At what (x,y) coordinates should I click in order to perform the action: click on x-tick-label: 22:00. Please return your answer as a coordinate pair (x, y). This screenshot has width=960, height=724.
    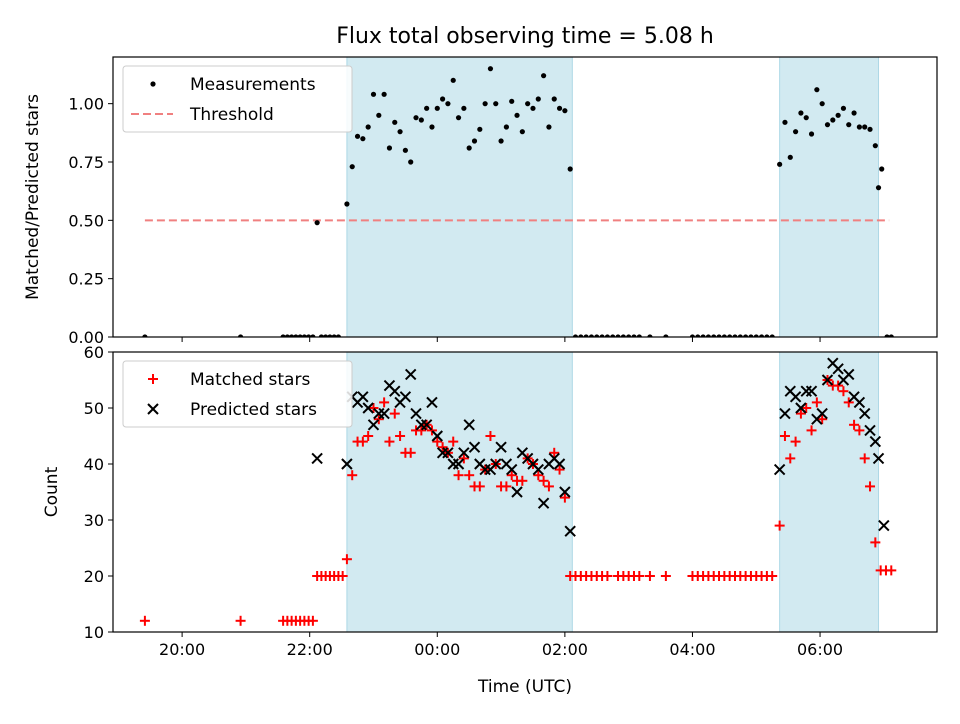
    Looking at the image, I should click on (310, 649).